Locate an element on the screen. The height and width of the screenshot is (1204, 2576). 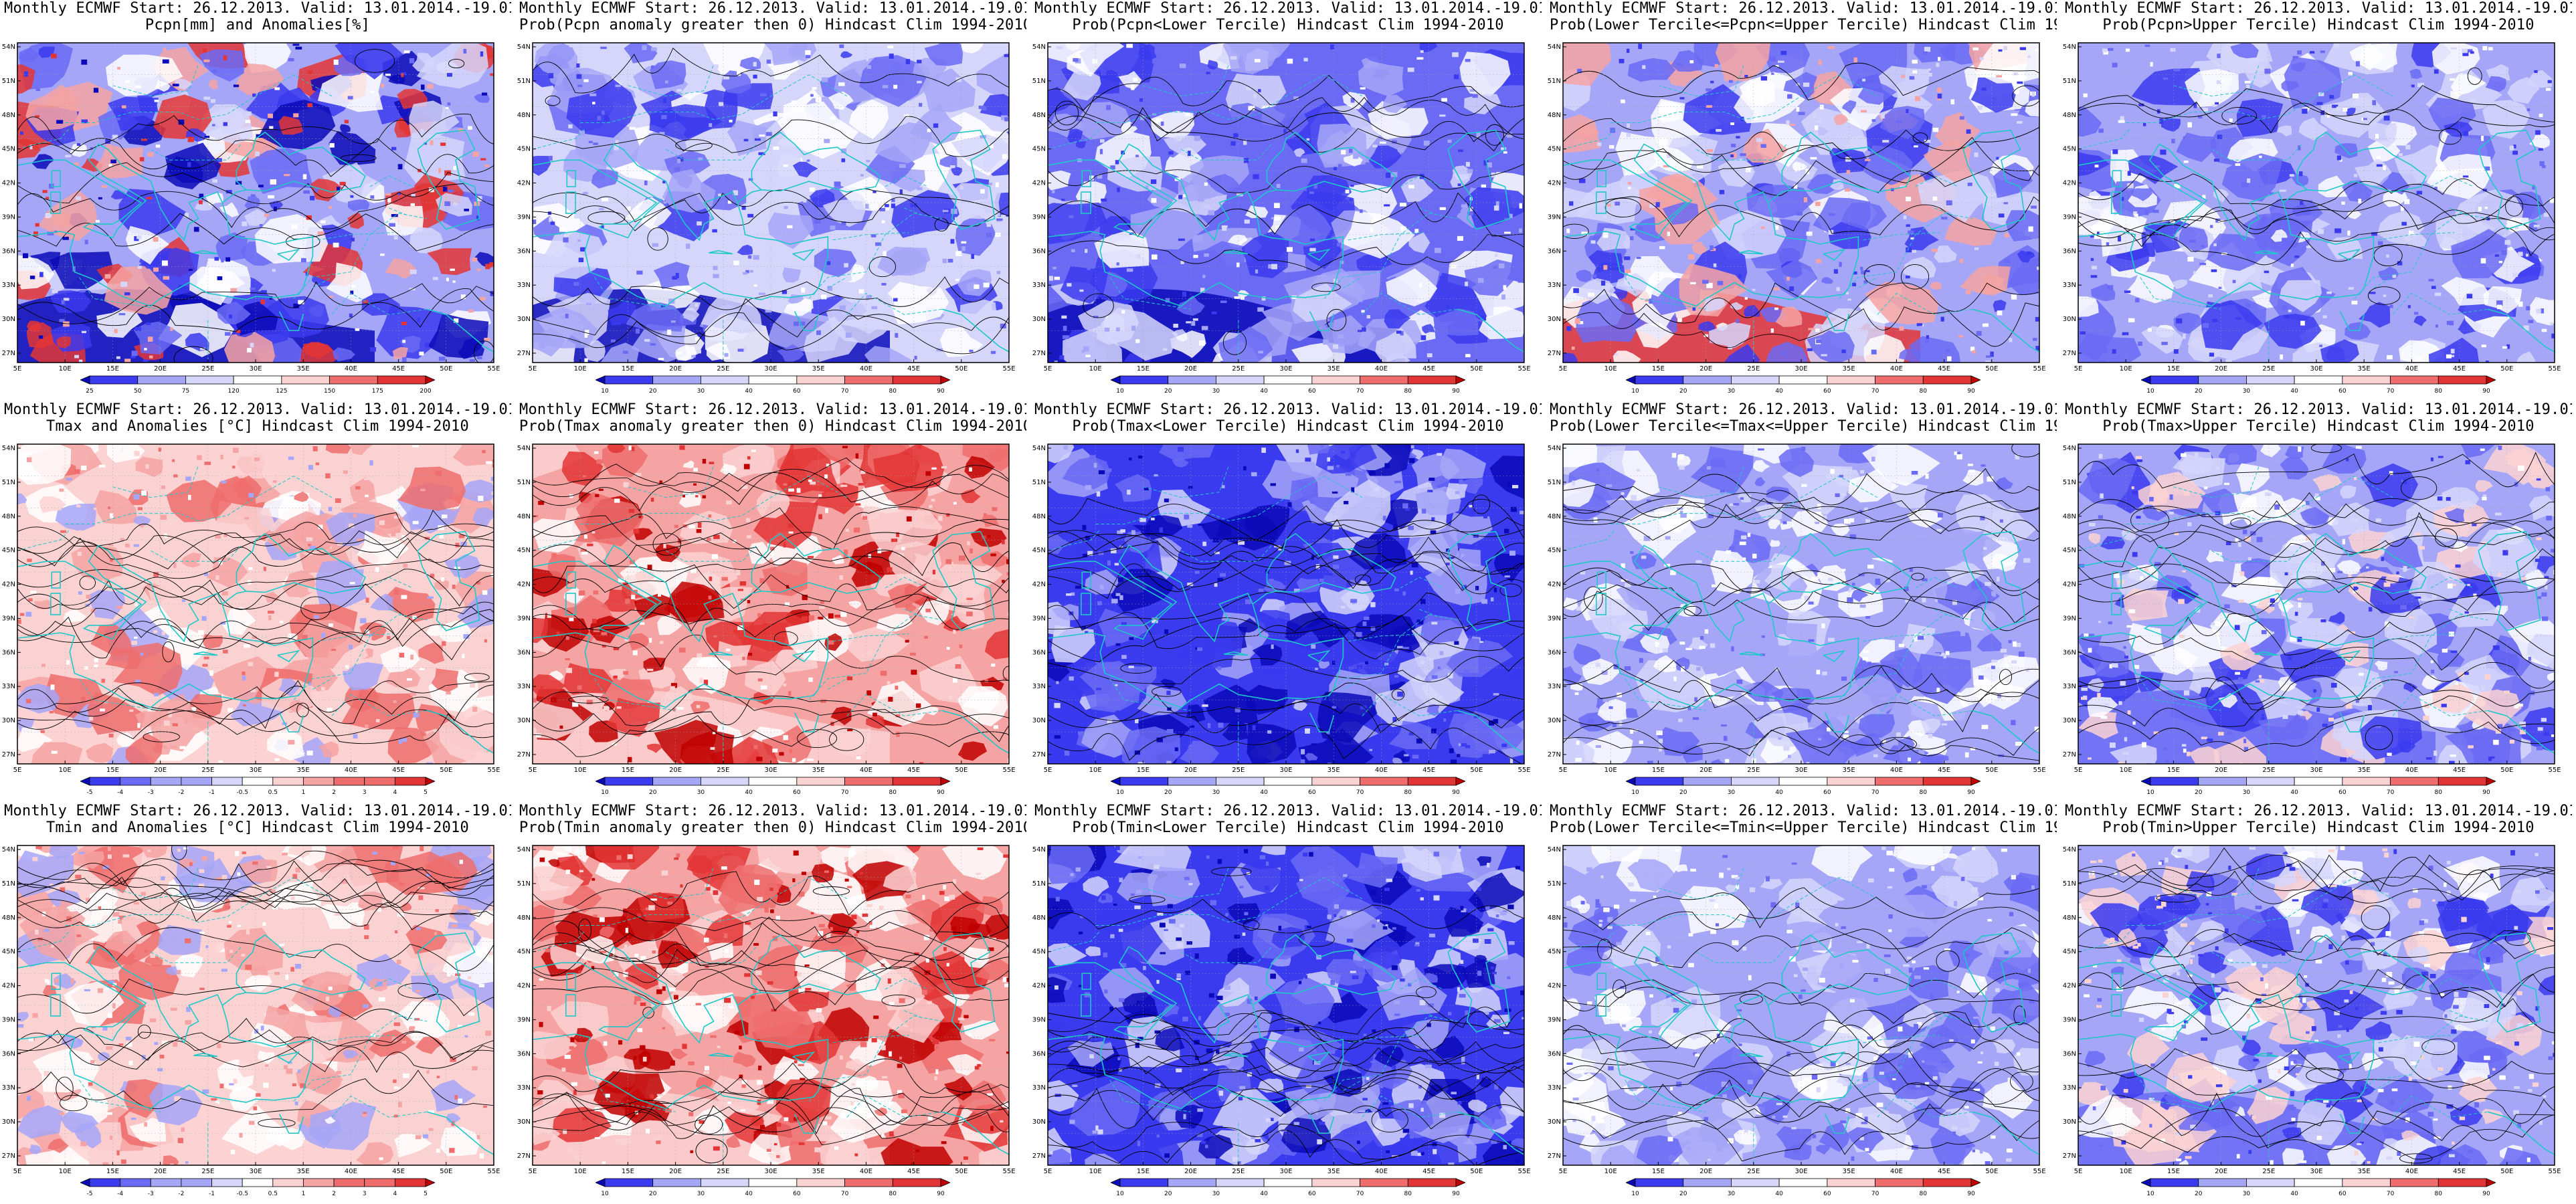
lon-tick-label: 35E is located at coordinates (303, 368).